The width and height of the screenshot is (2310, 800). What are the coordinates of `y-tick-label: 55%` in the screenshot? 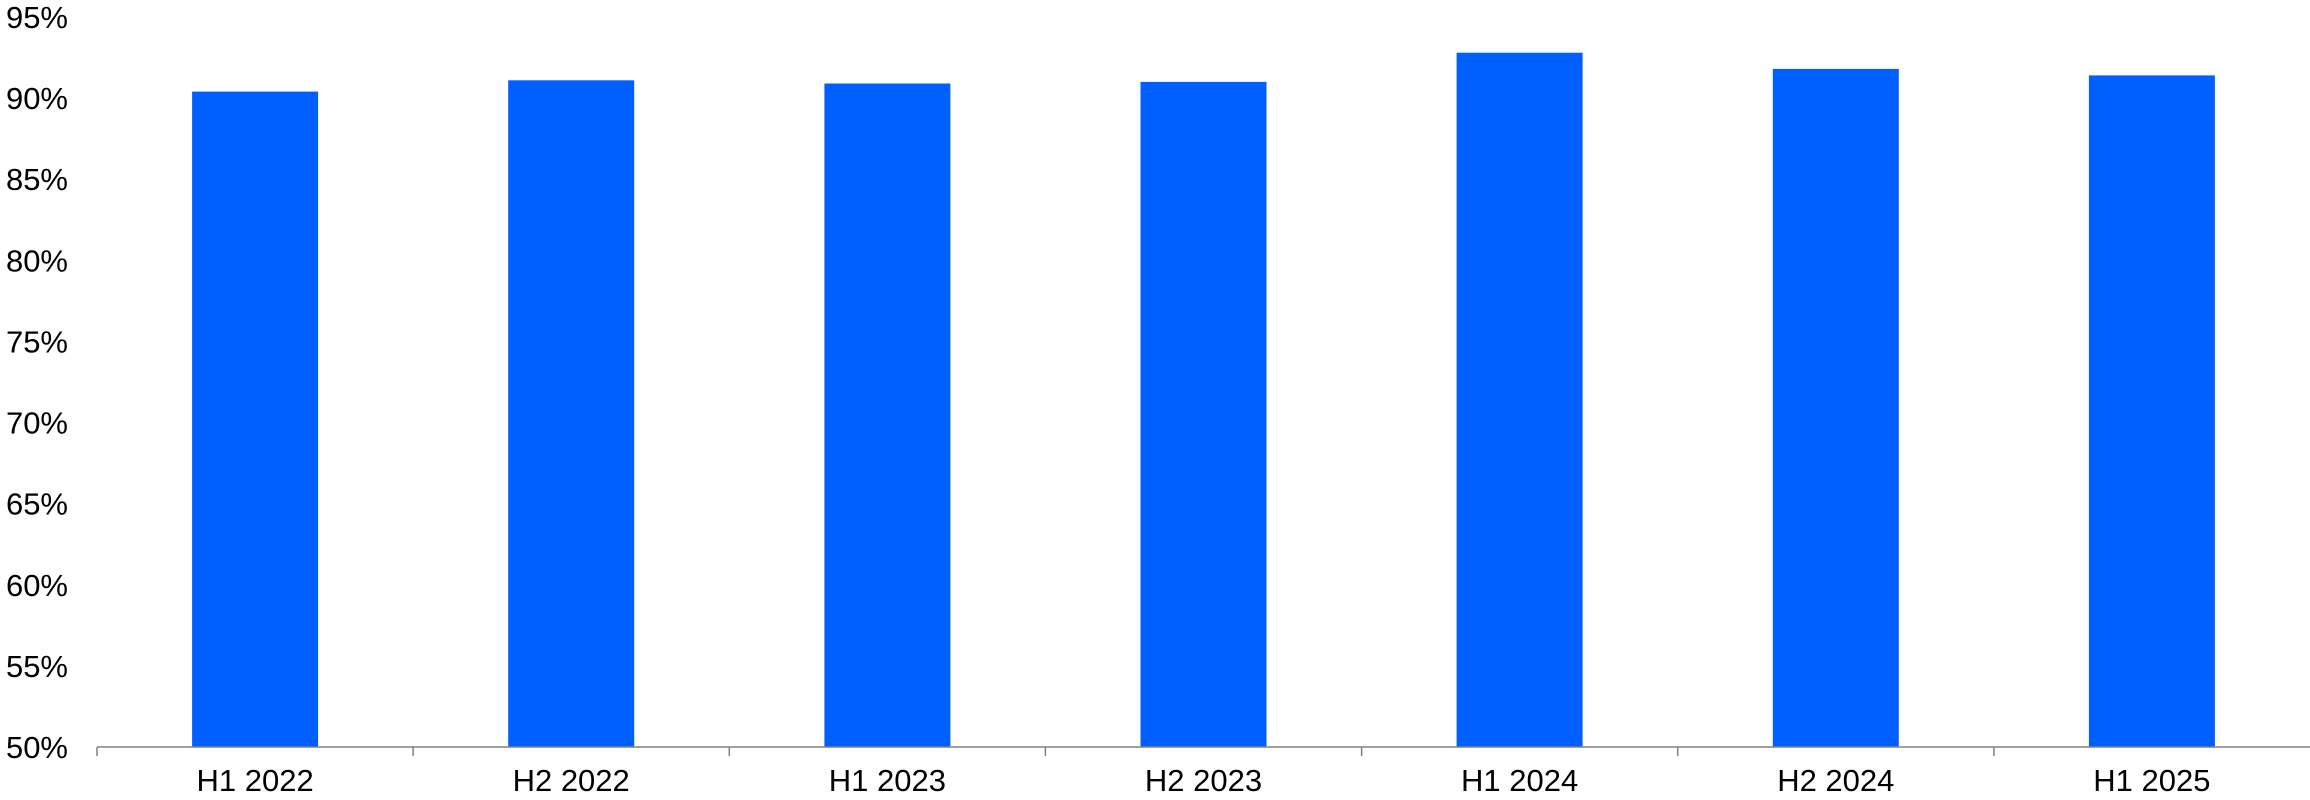 It's located at (37, 666).